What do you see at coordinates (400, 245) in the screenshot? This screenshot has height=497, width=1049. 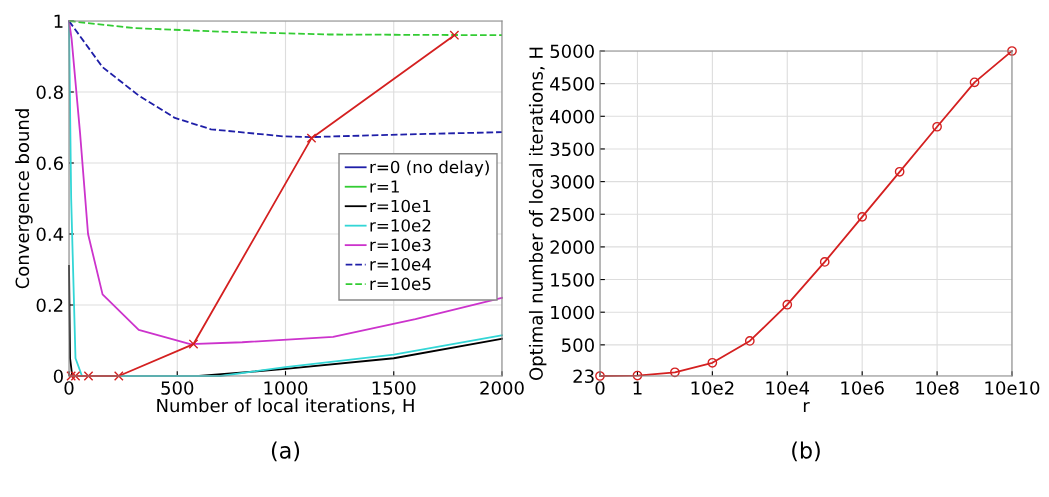 I see `legend-label: r=10e3` at bounding box center [400, 245].